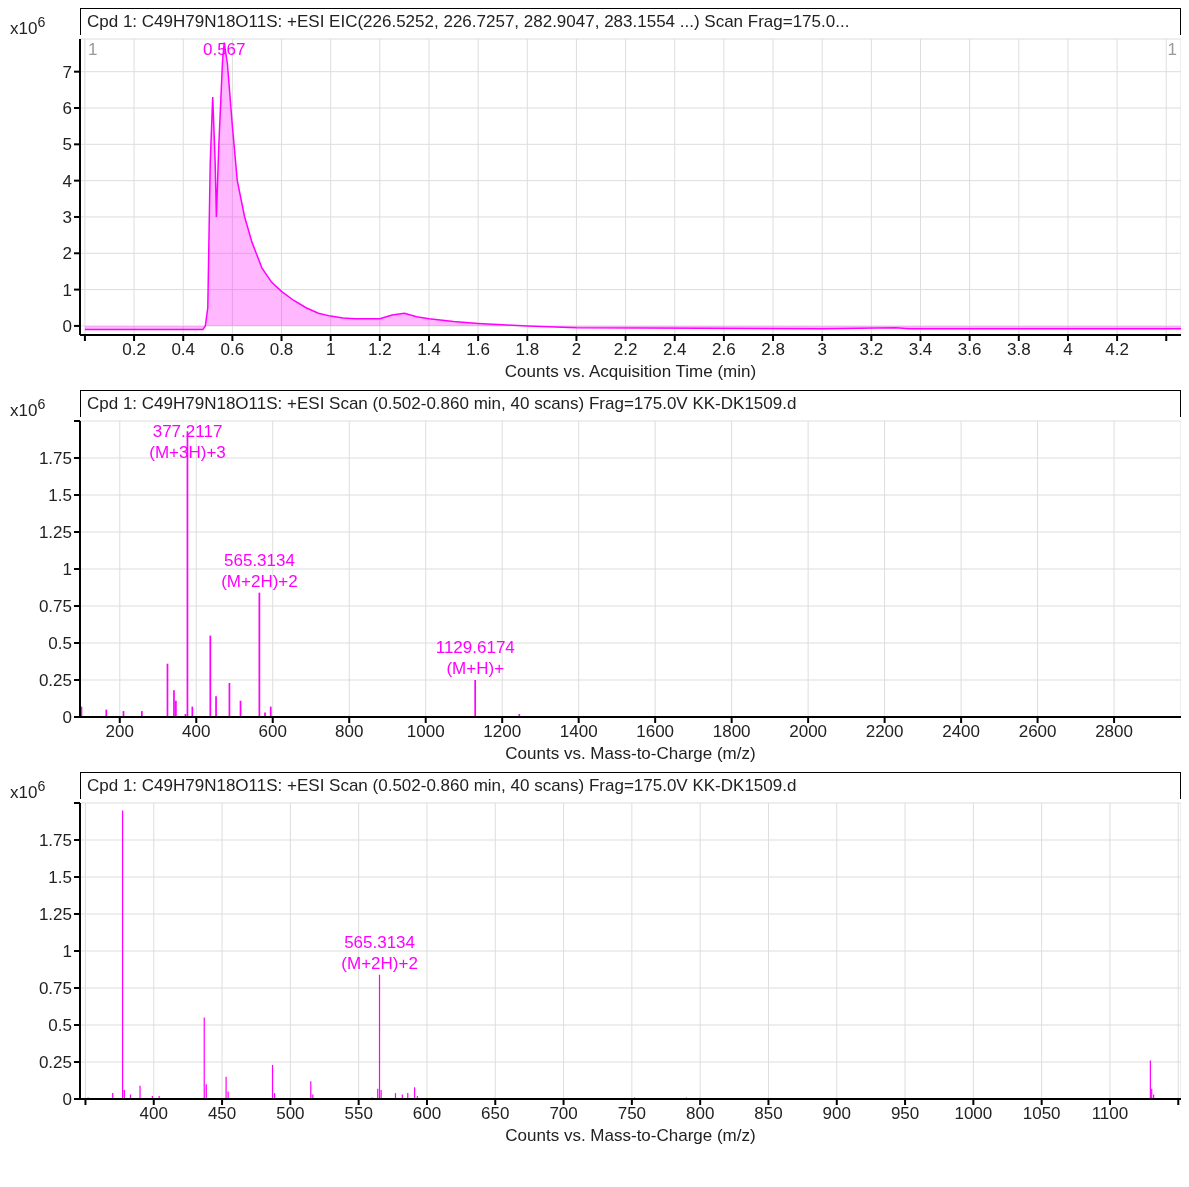  I want to click on x-tick-label: 2.4, so click(674, 350).